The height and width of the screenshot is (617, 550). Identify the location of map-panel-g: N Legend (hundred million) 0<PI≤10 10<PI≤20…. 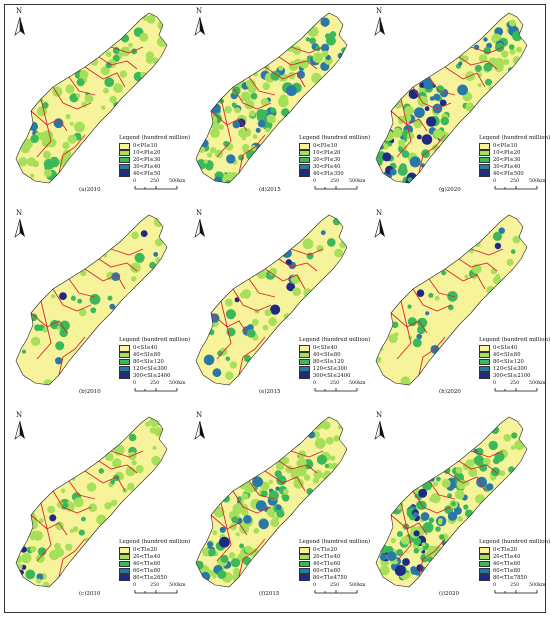
(458, 107).